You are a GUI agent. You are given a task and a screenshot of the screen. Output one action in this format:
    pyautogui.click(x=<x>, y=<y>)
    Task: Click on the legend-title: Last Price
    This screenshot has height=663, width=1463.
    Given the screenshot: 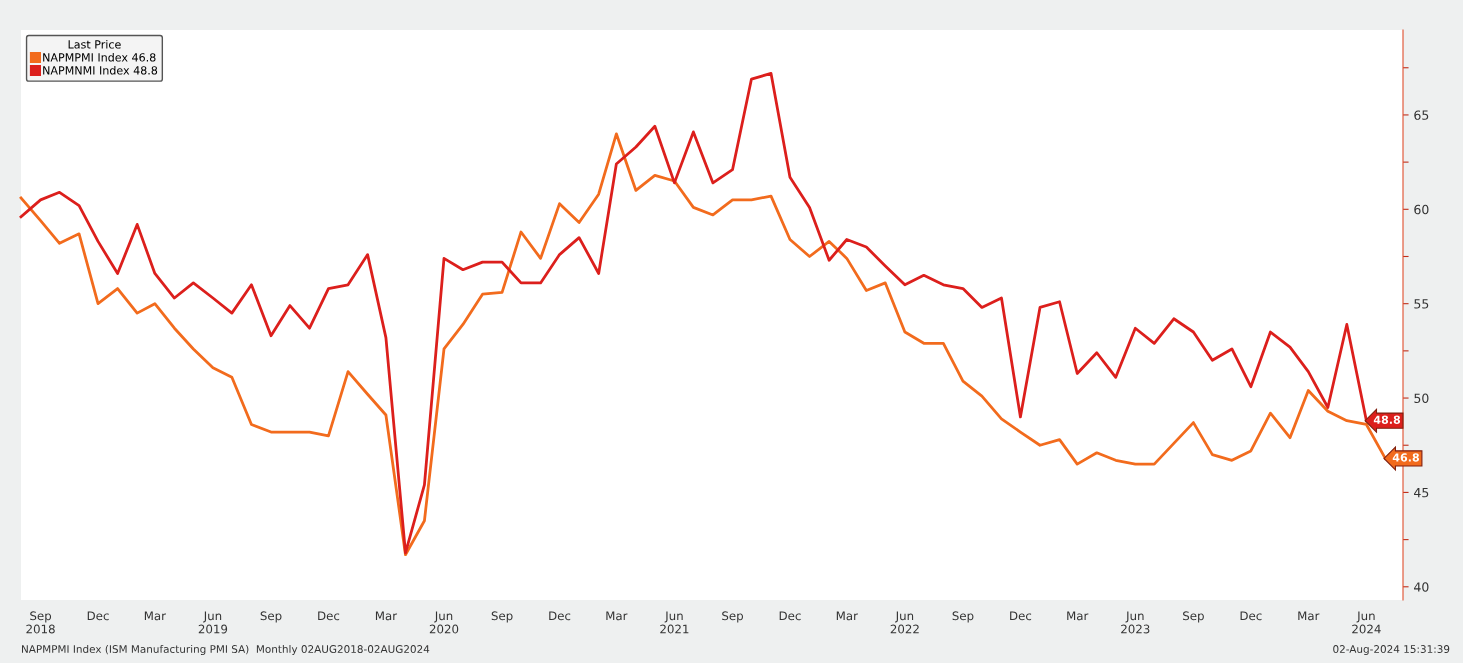 What is the action you would take?
    pyautogui.click(x=94, y=44)
    